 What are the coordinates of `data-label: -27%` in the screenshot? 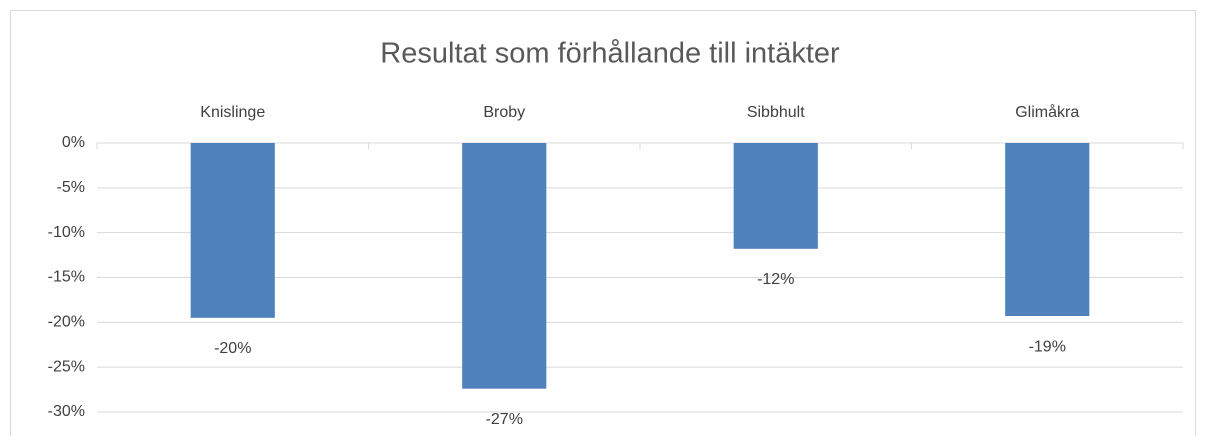 It's located at (504, 419).